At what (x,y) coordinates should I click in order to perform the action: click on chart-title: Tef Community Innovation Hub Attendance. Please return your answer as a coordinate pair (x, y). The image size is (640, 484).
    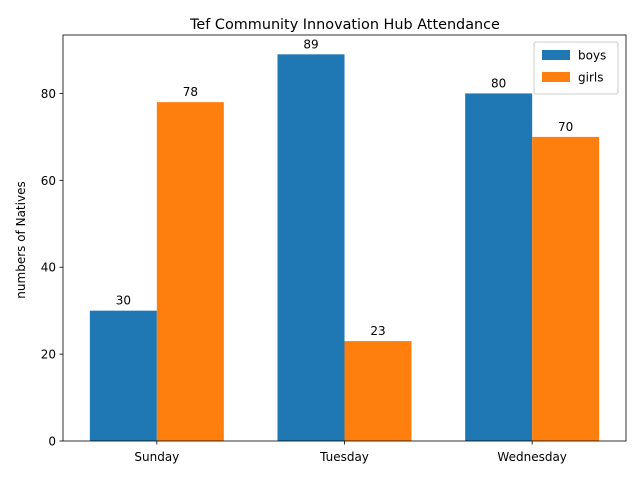
    Looking at the image, I should click on (344, 25).